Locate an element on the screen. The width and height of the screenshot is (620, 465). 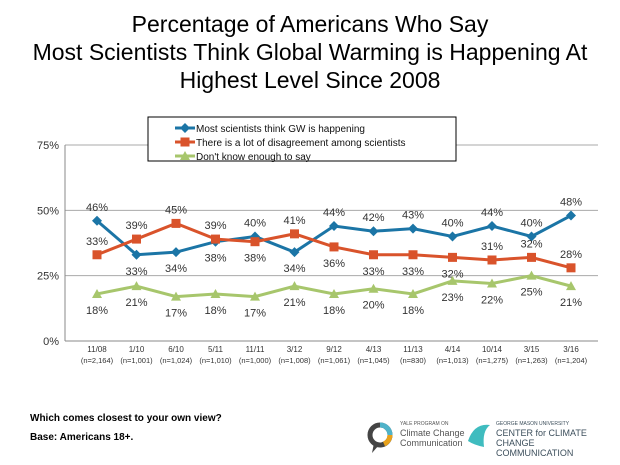
data-label: 45% is located at coordinates (176, 210).